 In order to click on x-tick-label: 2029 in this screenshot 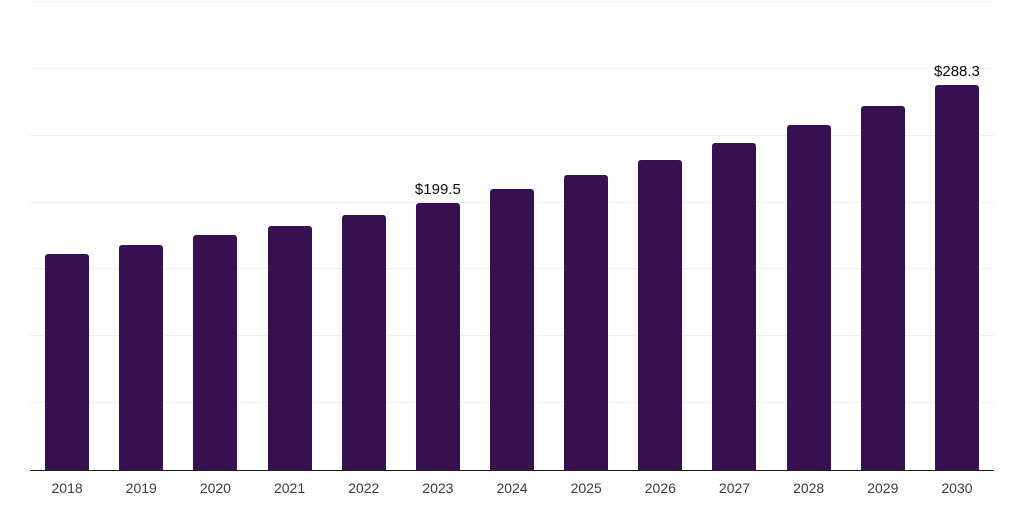, I will do `click(883, 488)`.